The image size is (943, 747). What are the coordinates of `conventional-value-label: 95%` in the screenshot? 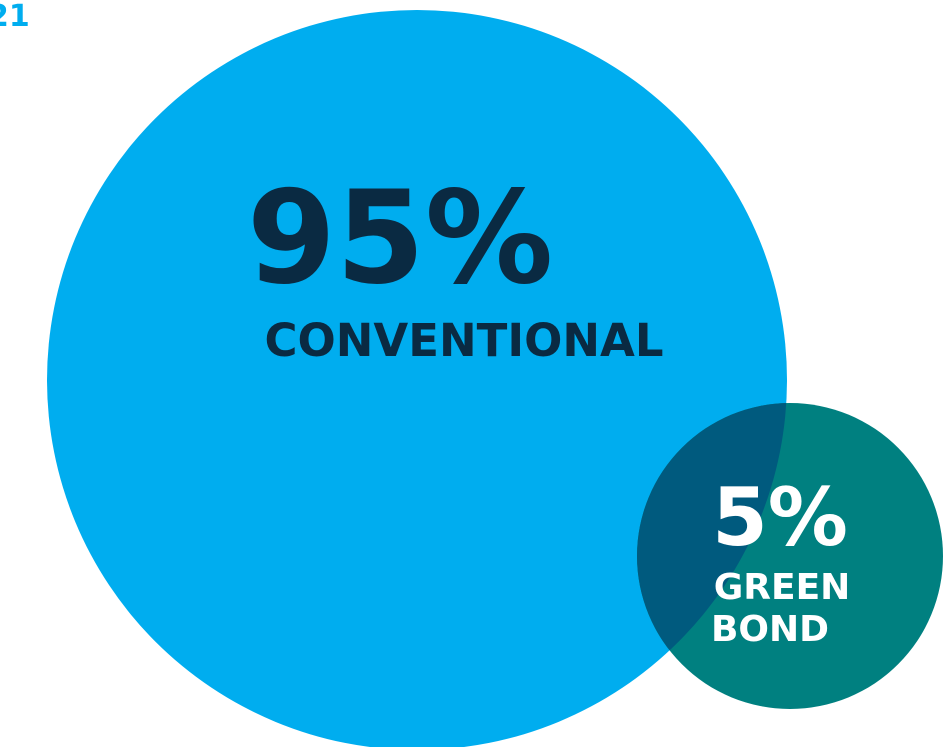 It's located at (400, 238).